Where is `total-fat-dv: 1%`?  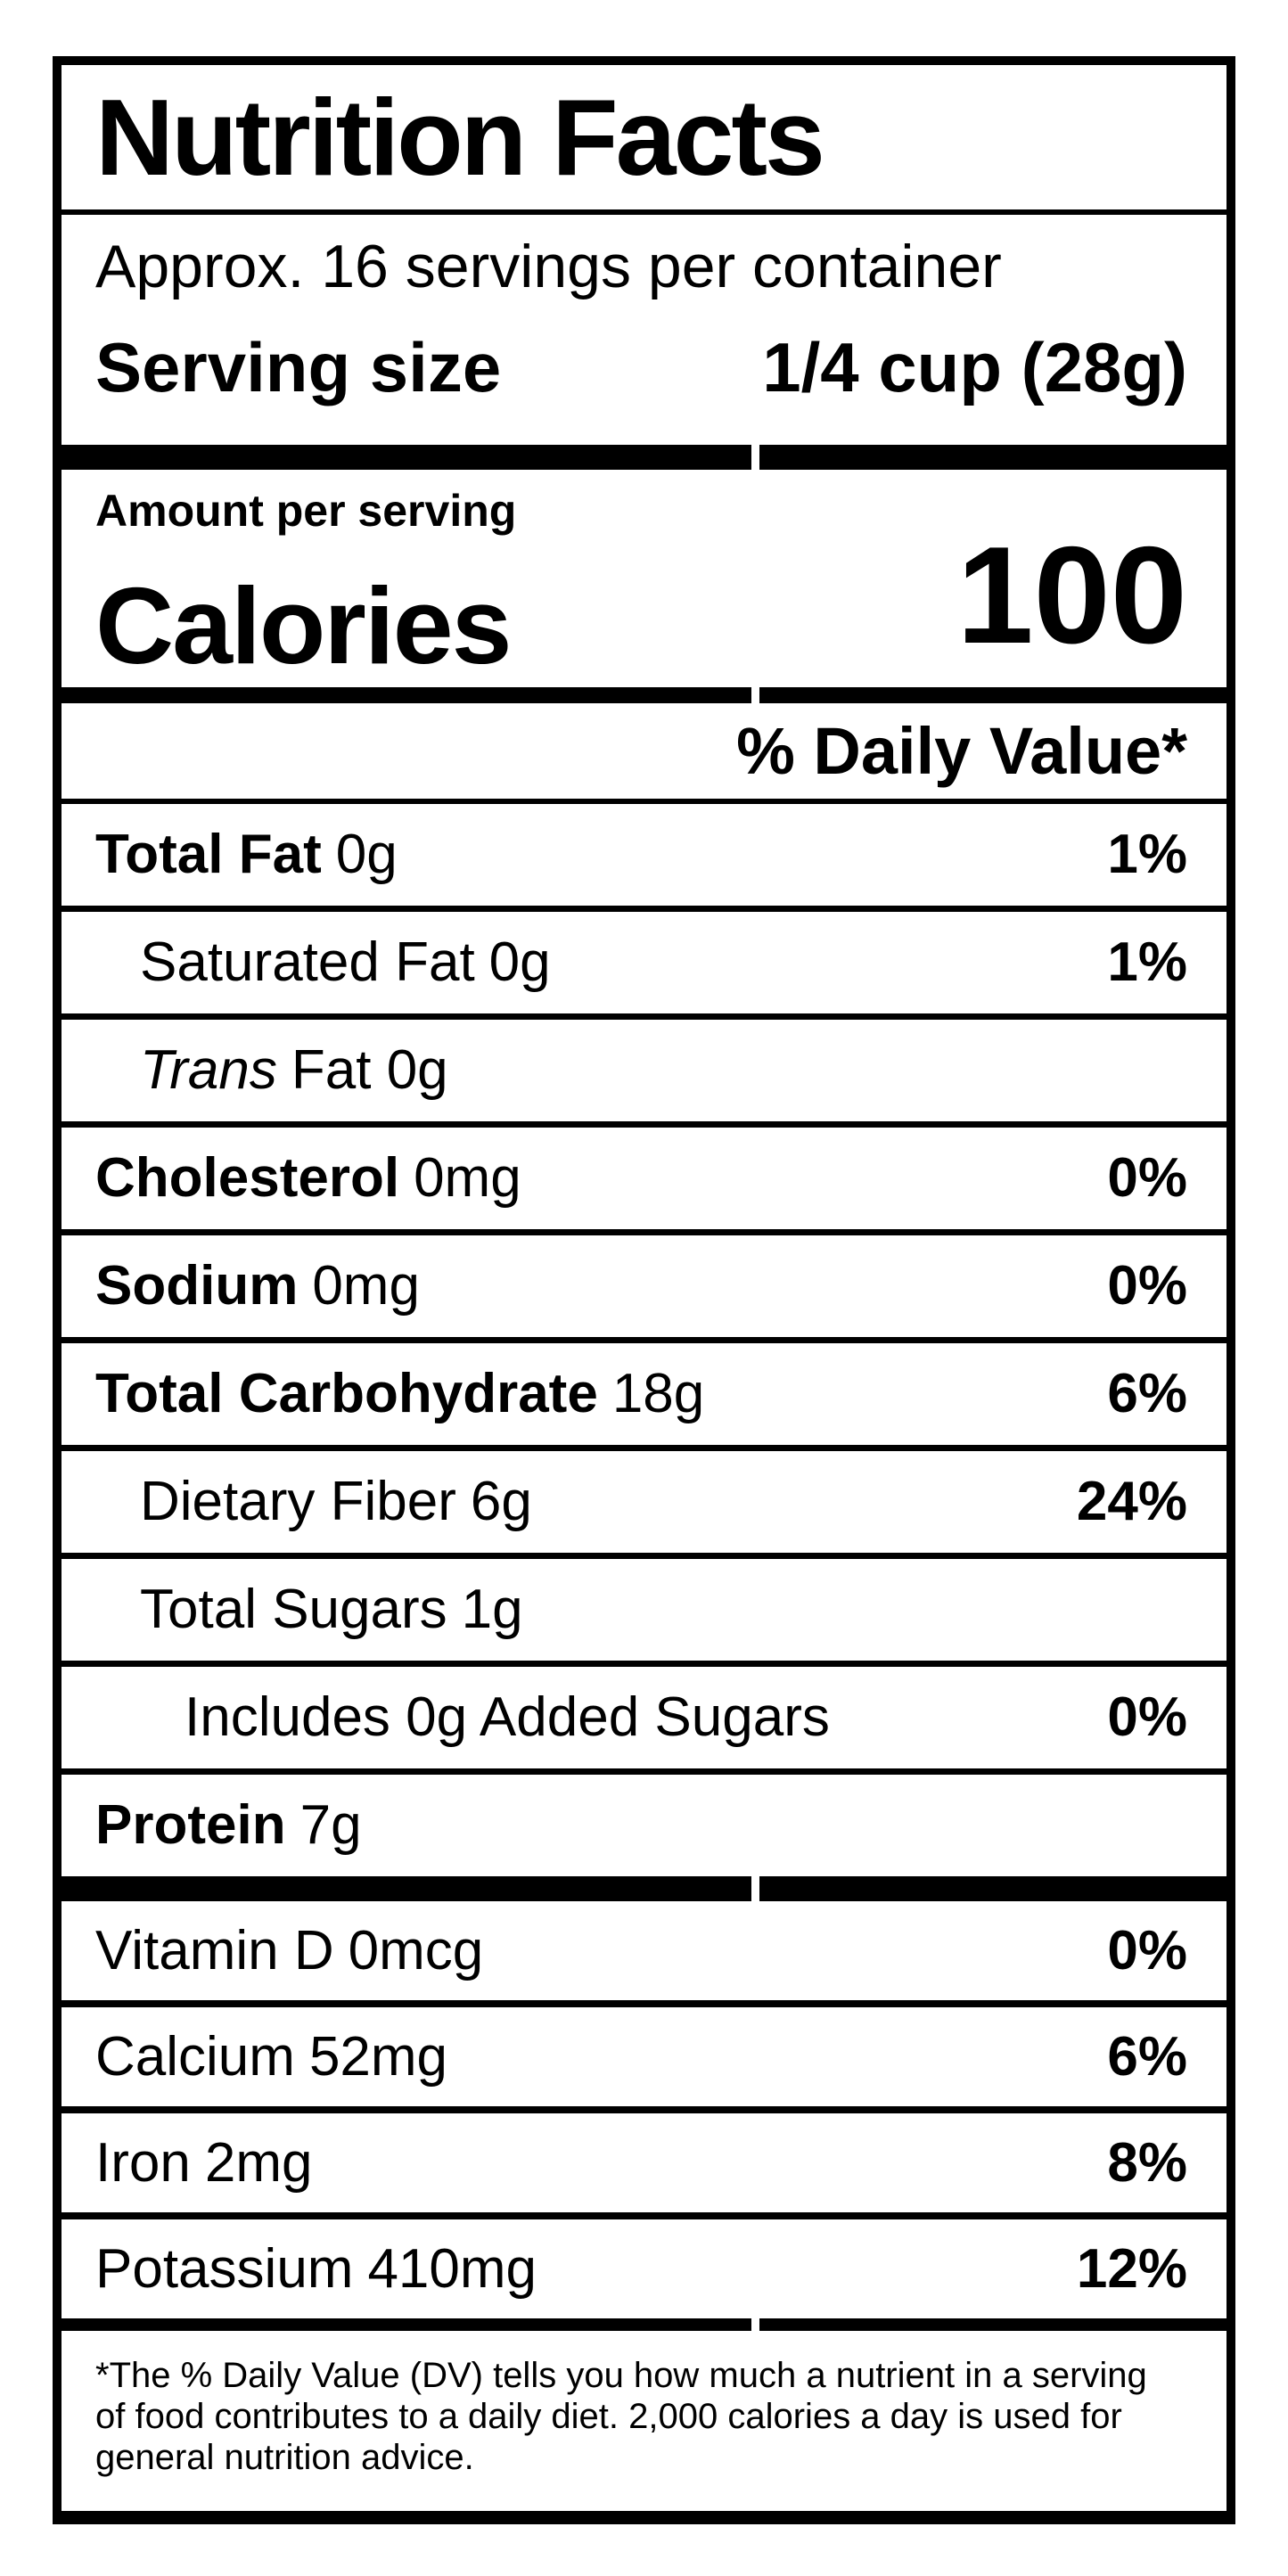
total-fat-dv: 1% is located at coordinates (1147, 854).